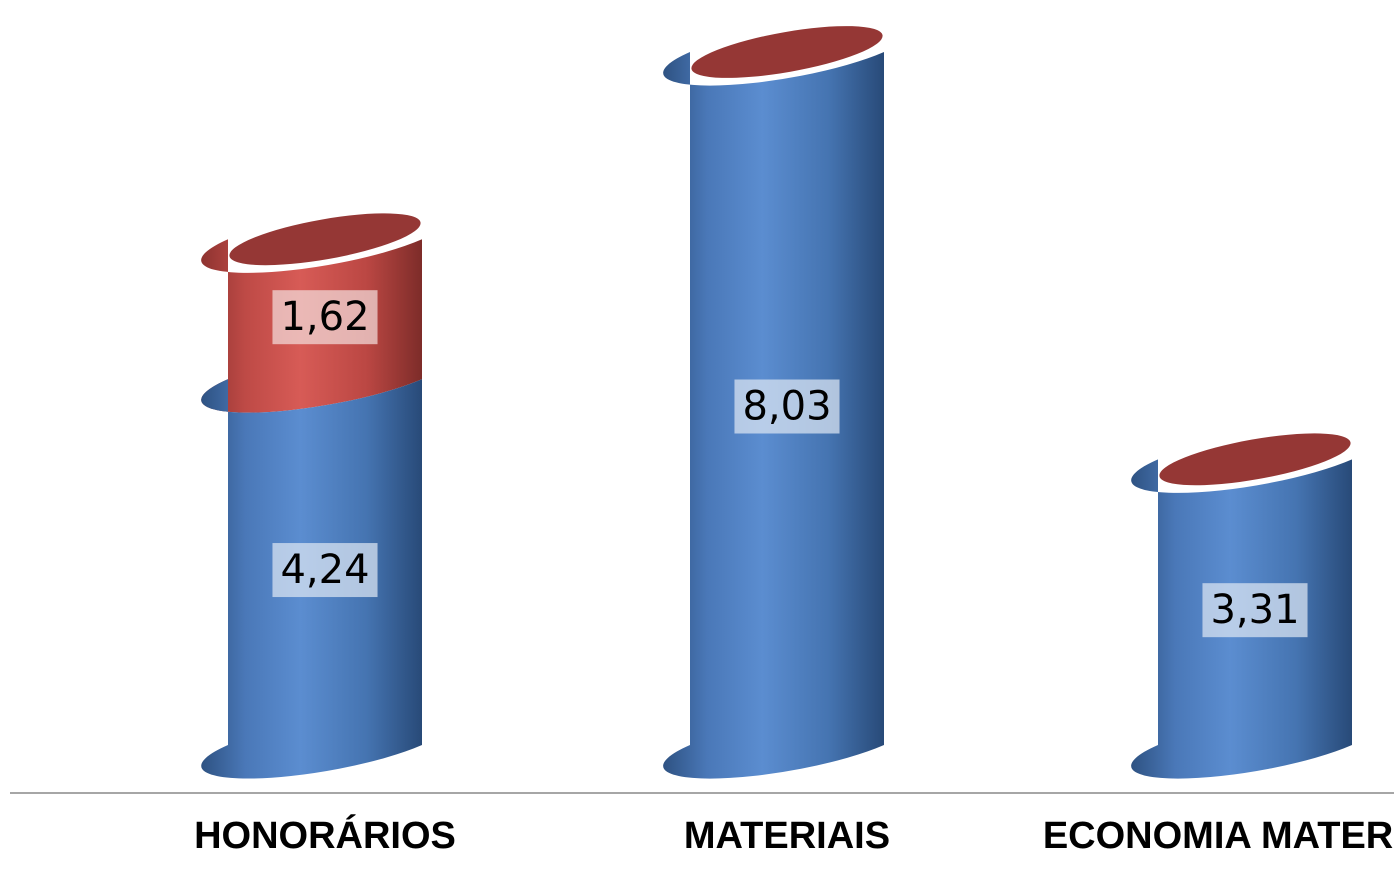 The height and width of the screenshot is (871, 1394). I want to click on category-labels-layer: HONORÁRIOS MATERIAIS ECONOMIA MATERIAIS, so click(794, 835).